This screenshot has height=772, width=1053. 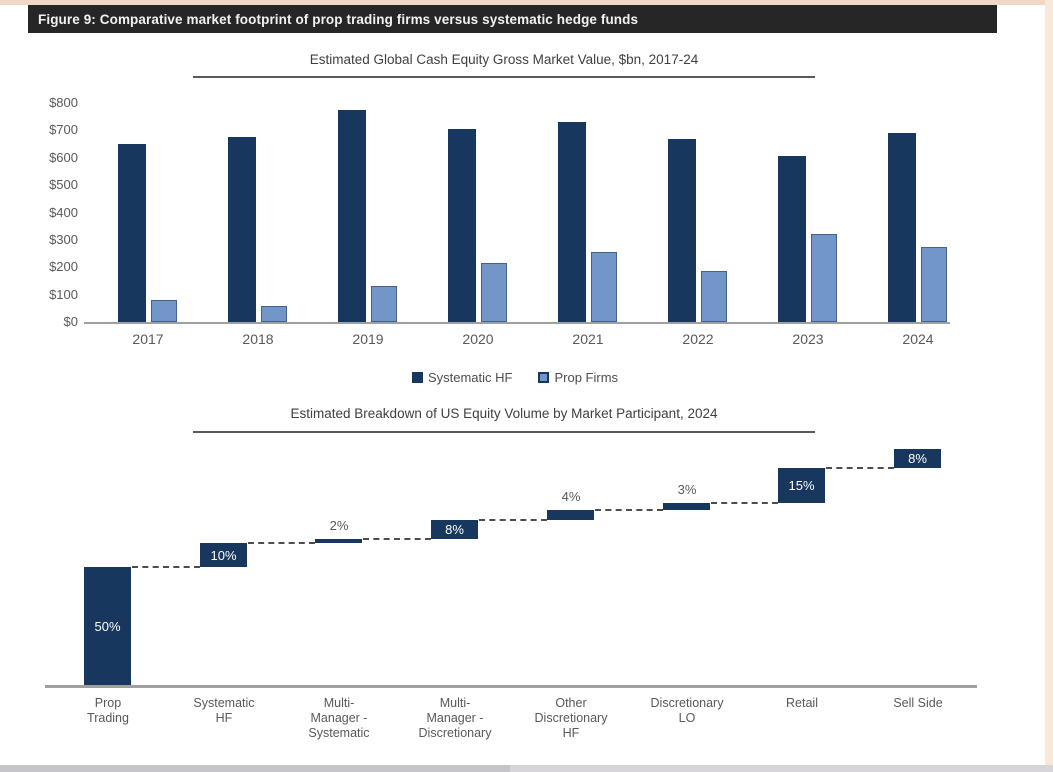 I want to click on bottom-border-strip-left, so click(x=255, y=768).